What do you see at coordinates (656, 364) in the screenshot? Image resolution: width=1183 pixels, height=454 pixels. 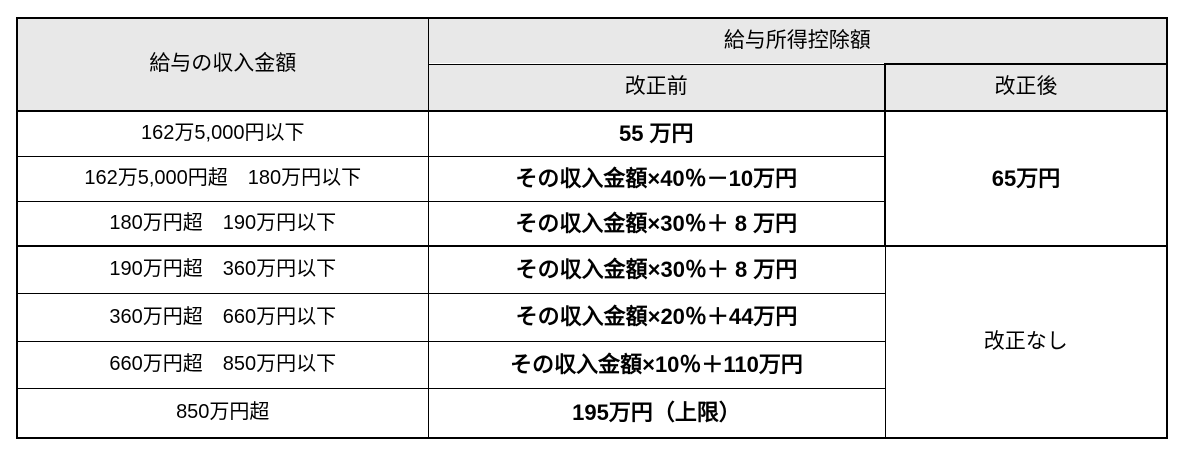 I see `deduction-before-cell: その収入金額×10％＋110万円` at bounding box center [656, 364].